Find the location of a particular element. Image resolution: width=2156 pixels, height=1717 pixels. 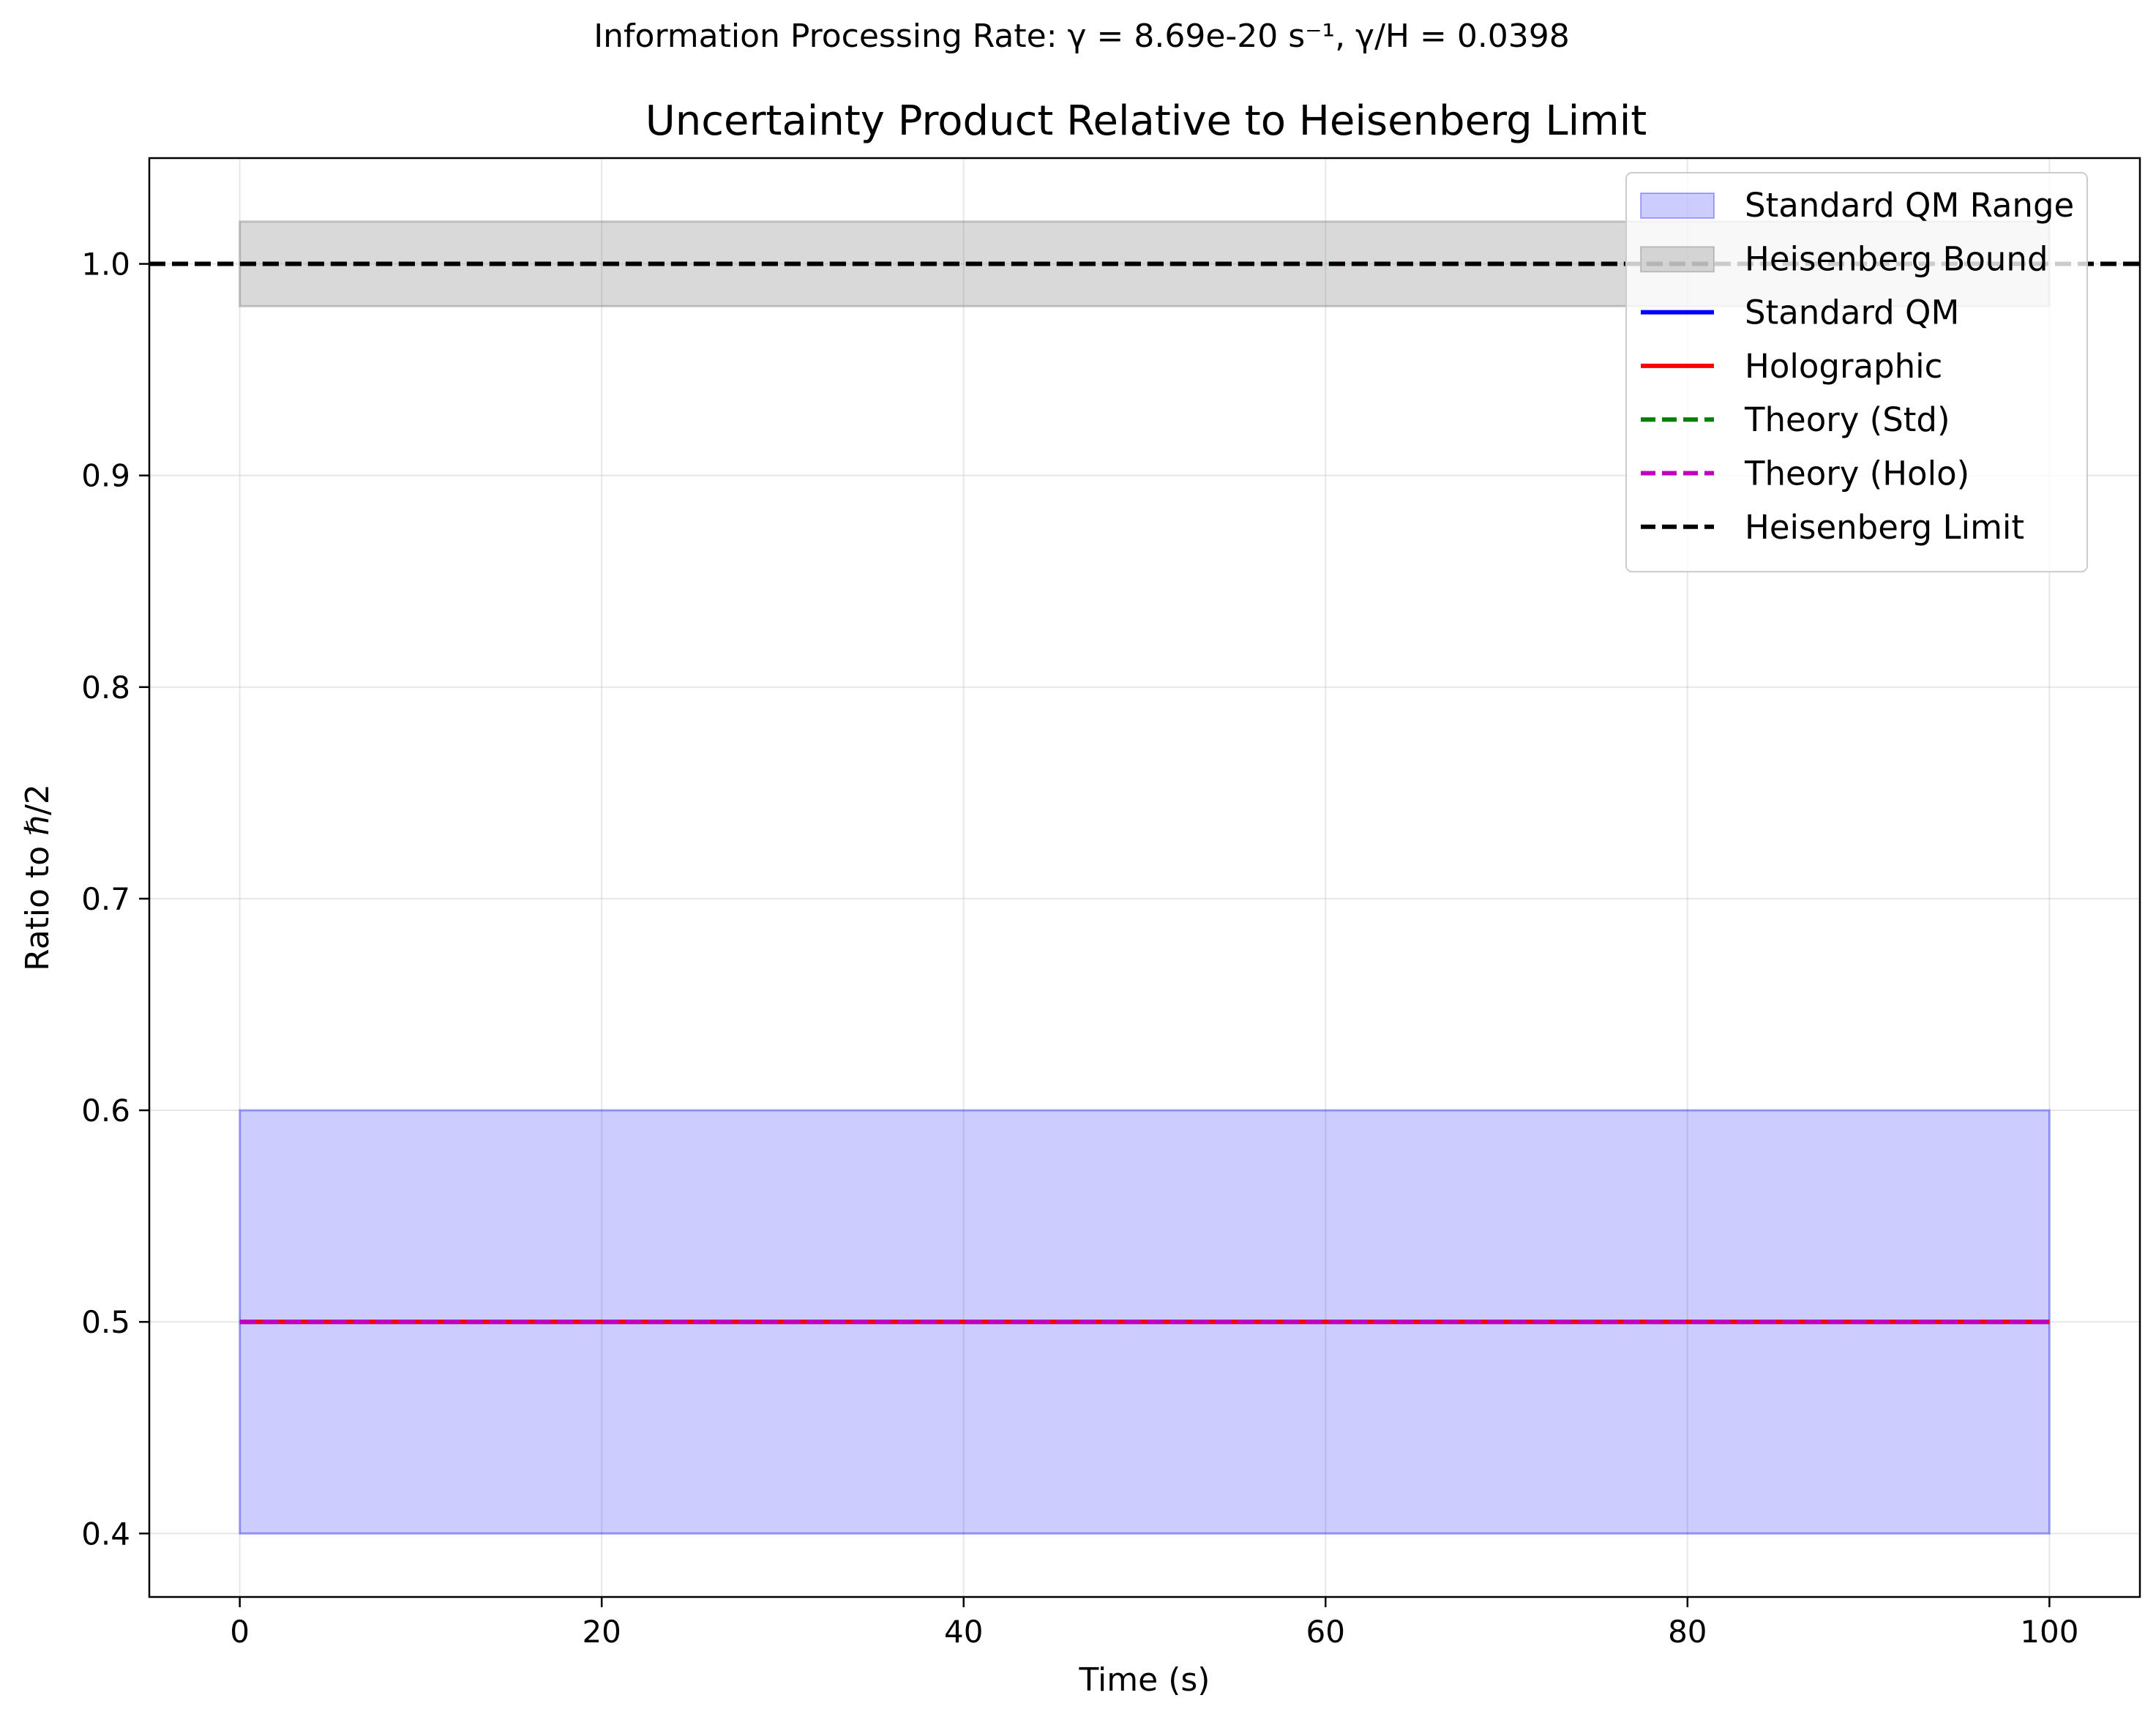

legend-label: Holographic is located at coordinates (1843, 367).